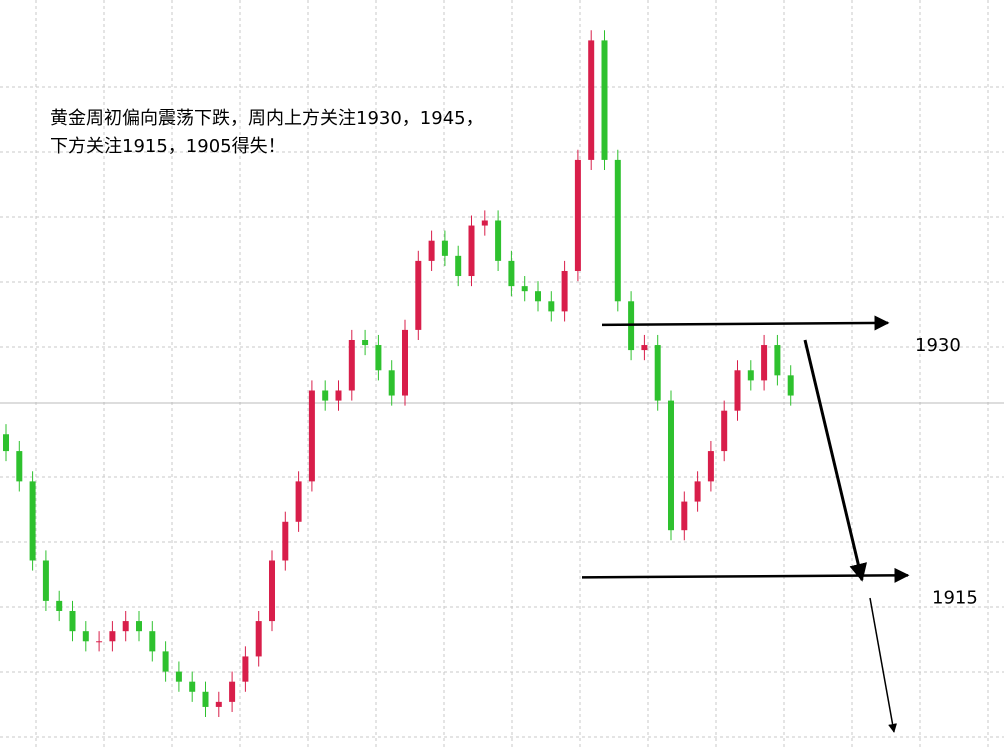 The height and width of the screenshot is (749, 1004). I want to click on annotation: 下方关注1915，1905得失！, so click(168, 146).